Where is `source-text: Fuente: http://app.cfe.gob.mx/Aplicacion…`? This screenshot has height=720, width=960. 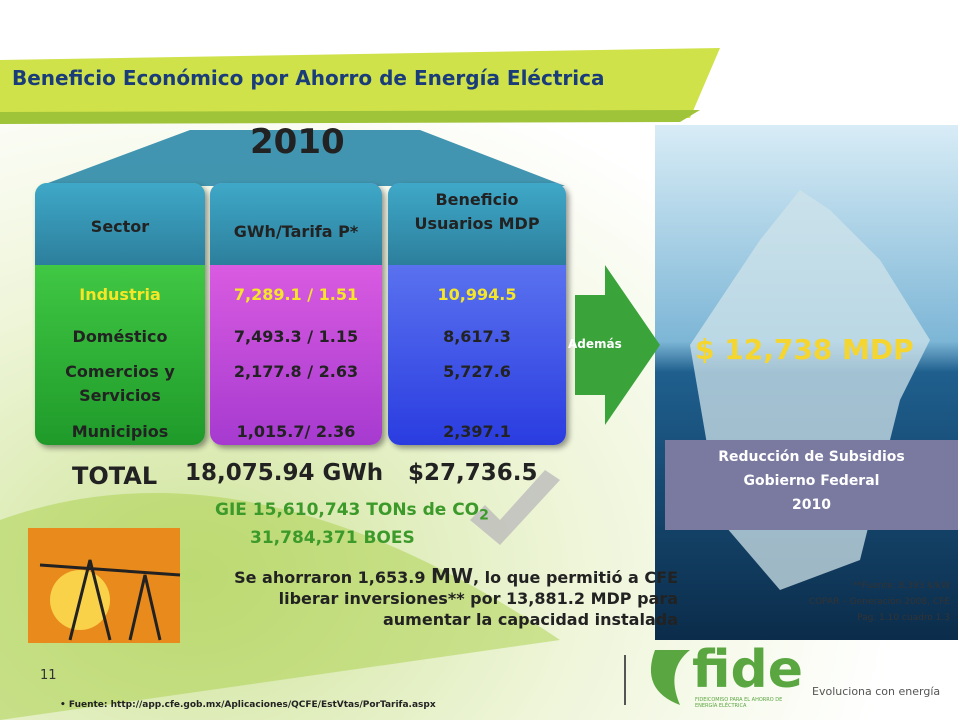
source-text: Fuente: http://app.cfe.gob.mx/Aplicacion… is located at coordinates (252, 705).